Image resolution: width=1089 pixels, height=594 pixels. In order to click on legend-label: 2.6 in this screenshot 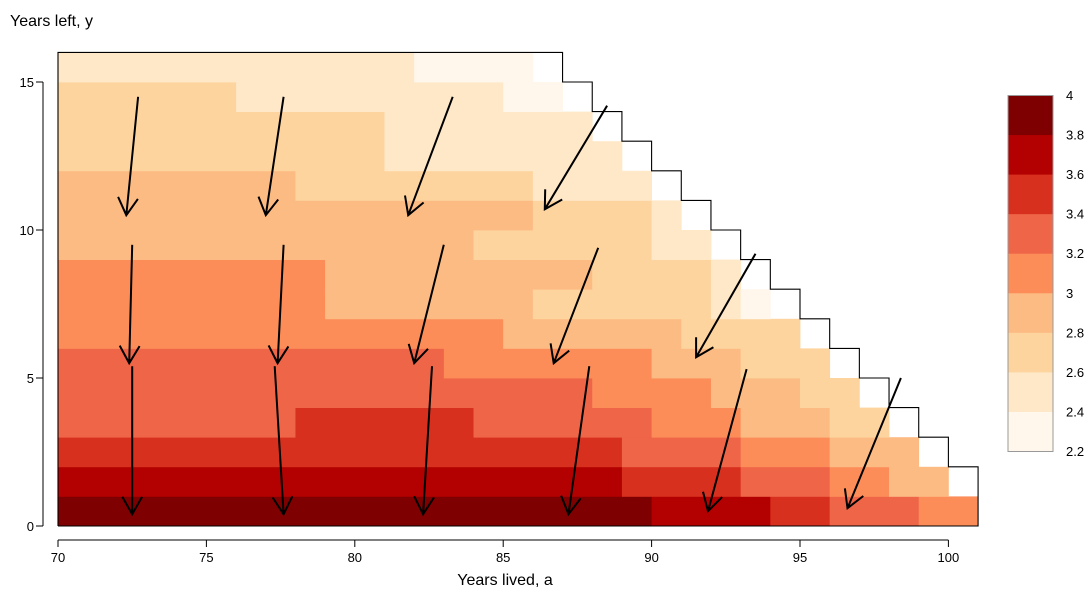, I will do `click(1075, 372)`.